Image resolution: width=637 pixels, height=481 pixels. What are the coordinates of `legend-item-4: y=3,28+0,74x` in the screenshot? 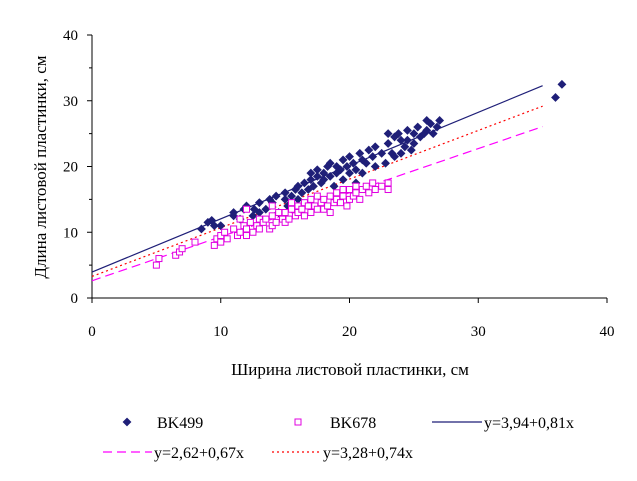 It's located at (342, 453).